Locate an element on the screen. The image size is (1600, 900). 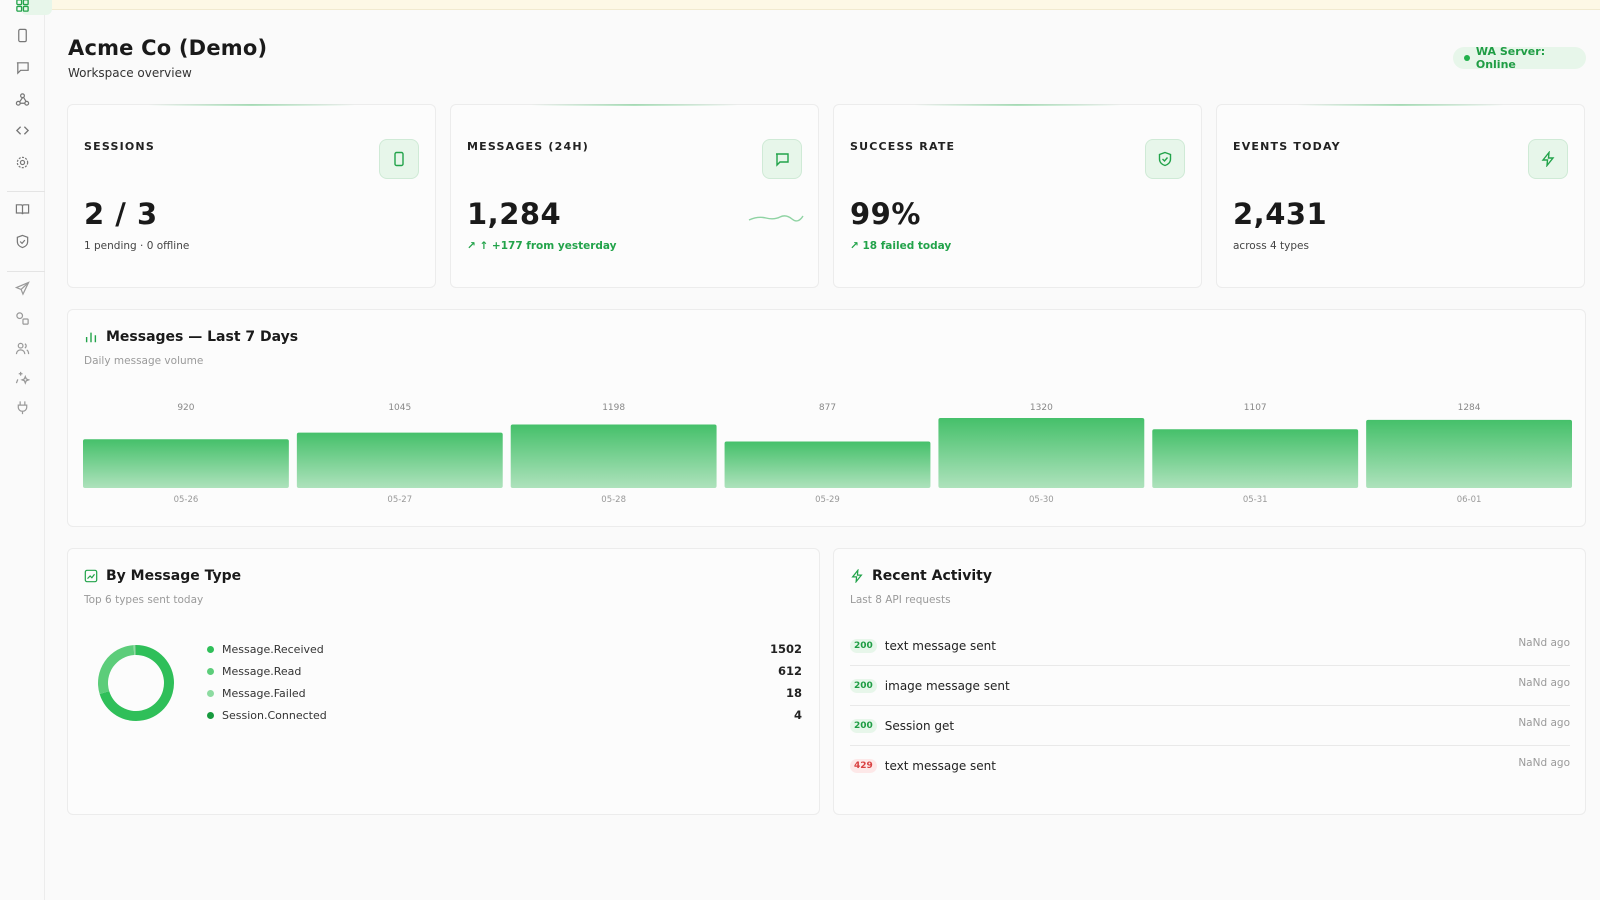
x-tick-label: 05-31 is located at coordinates (1255, 500).